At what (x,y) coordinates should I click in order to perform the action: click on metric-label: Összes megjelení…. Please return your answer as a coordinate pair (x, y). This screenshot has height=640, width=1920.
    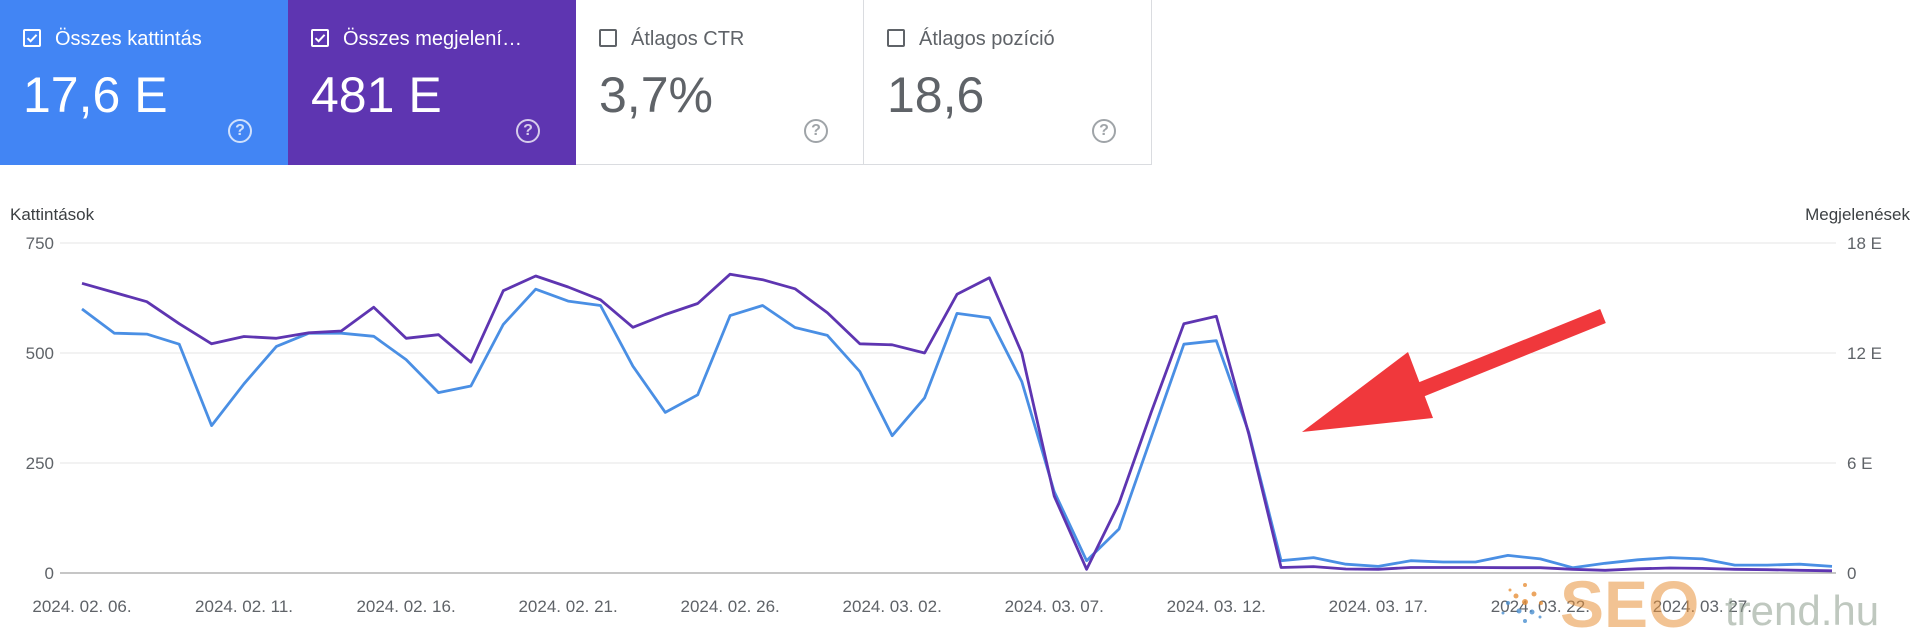
    Looking at the image, I should click on (432, 39).